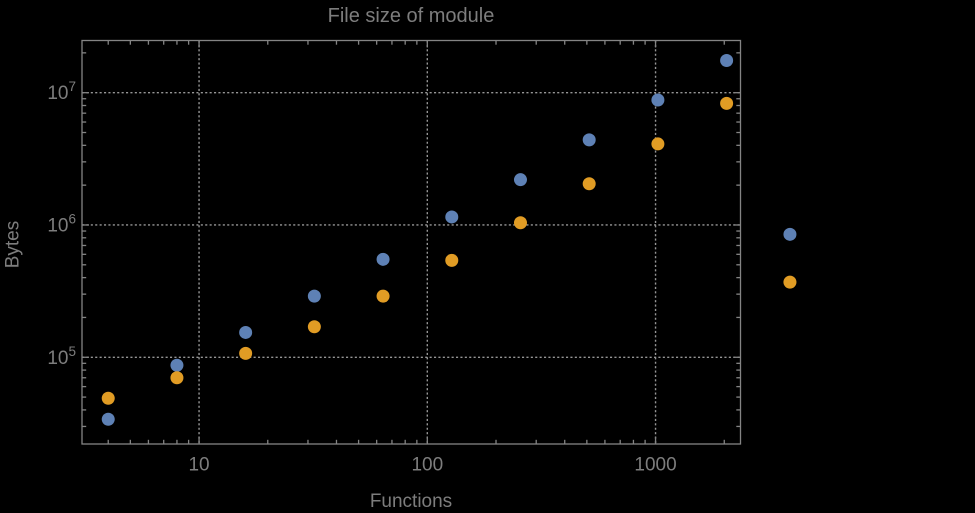 The height and width of the screenshot is (513, 975). I want to click on x-tick-label: 100, so click(427, 465).